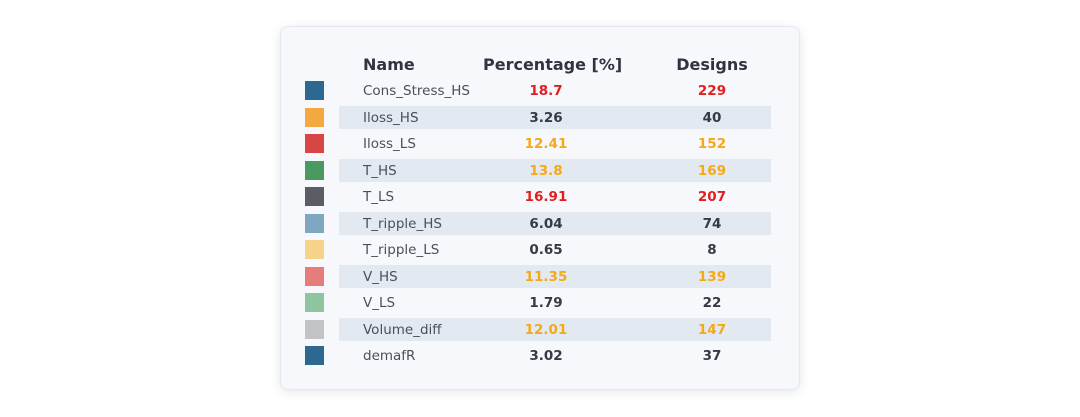 The width and height of the screenshot is (1080, 417). Describe the element at coordinates (546, 144) in the screenshot. I see `row-percentage: 12.41` at that location.